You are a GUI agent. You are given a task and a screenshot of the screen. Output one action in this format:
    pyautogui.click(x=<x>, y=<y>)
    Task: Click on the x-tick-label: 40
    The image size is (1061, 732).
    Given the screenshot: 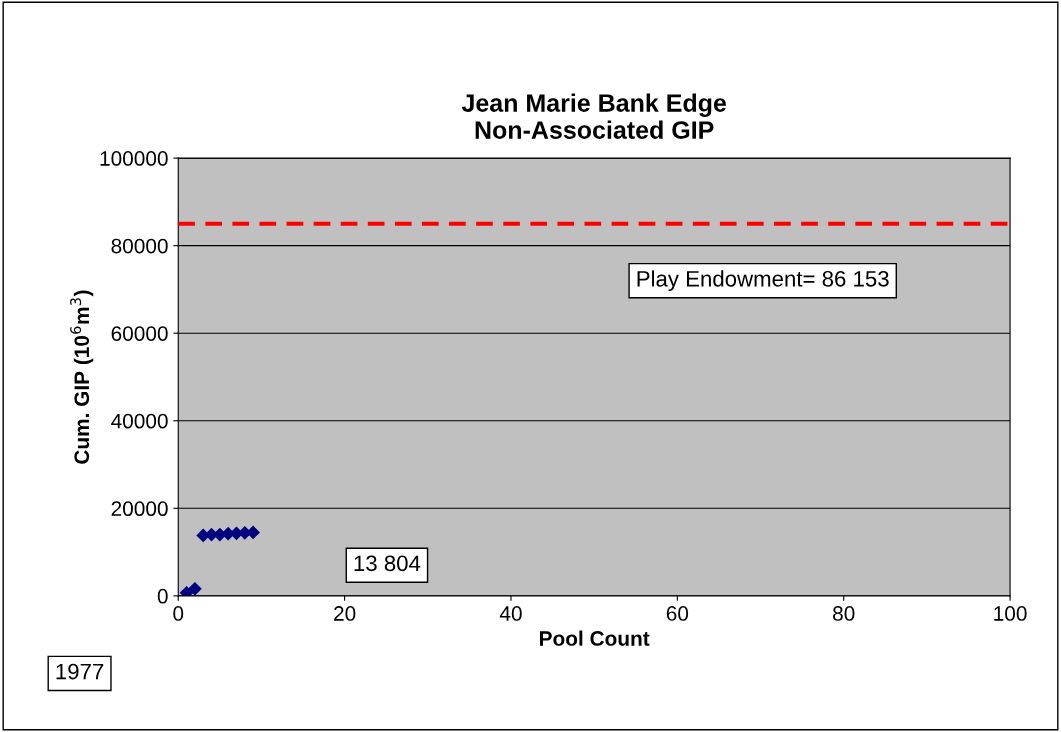 What is the action you would take?
    pyautogui.click(x=510, y=613)
    